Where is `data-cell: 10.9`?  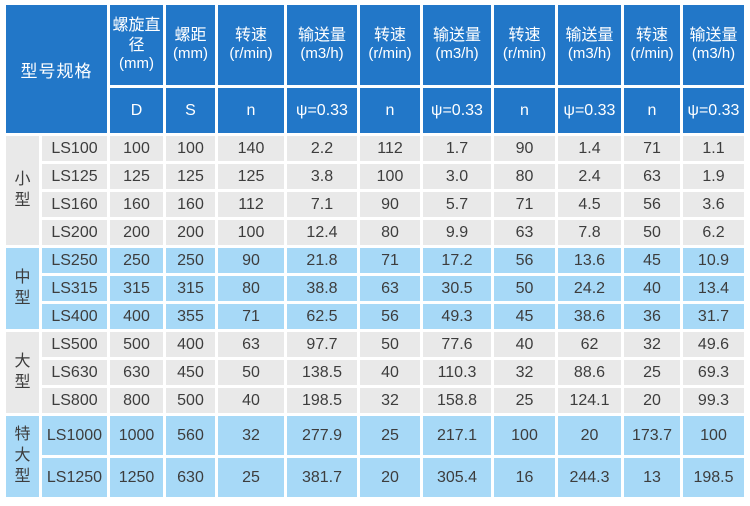 data-cell: 10.9 is located at coordinates (713, 260).